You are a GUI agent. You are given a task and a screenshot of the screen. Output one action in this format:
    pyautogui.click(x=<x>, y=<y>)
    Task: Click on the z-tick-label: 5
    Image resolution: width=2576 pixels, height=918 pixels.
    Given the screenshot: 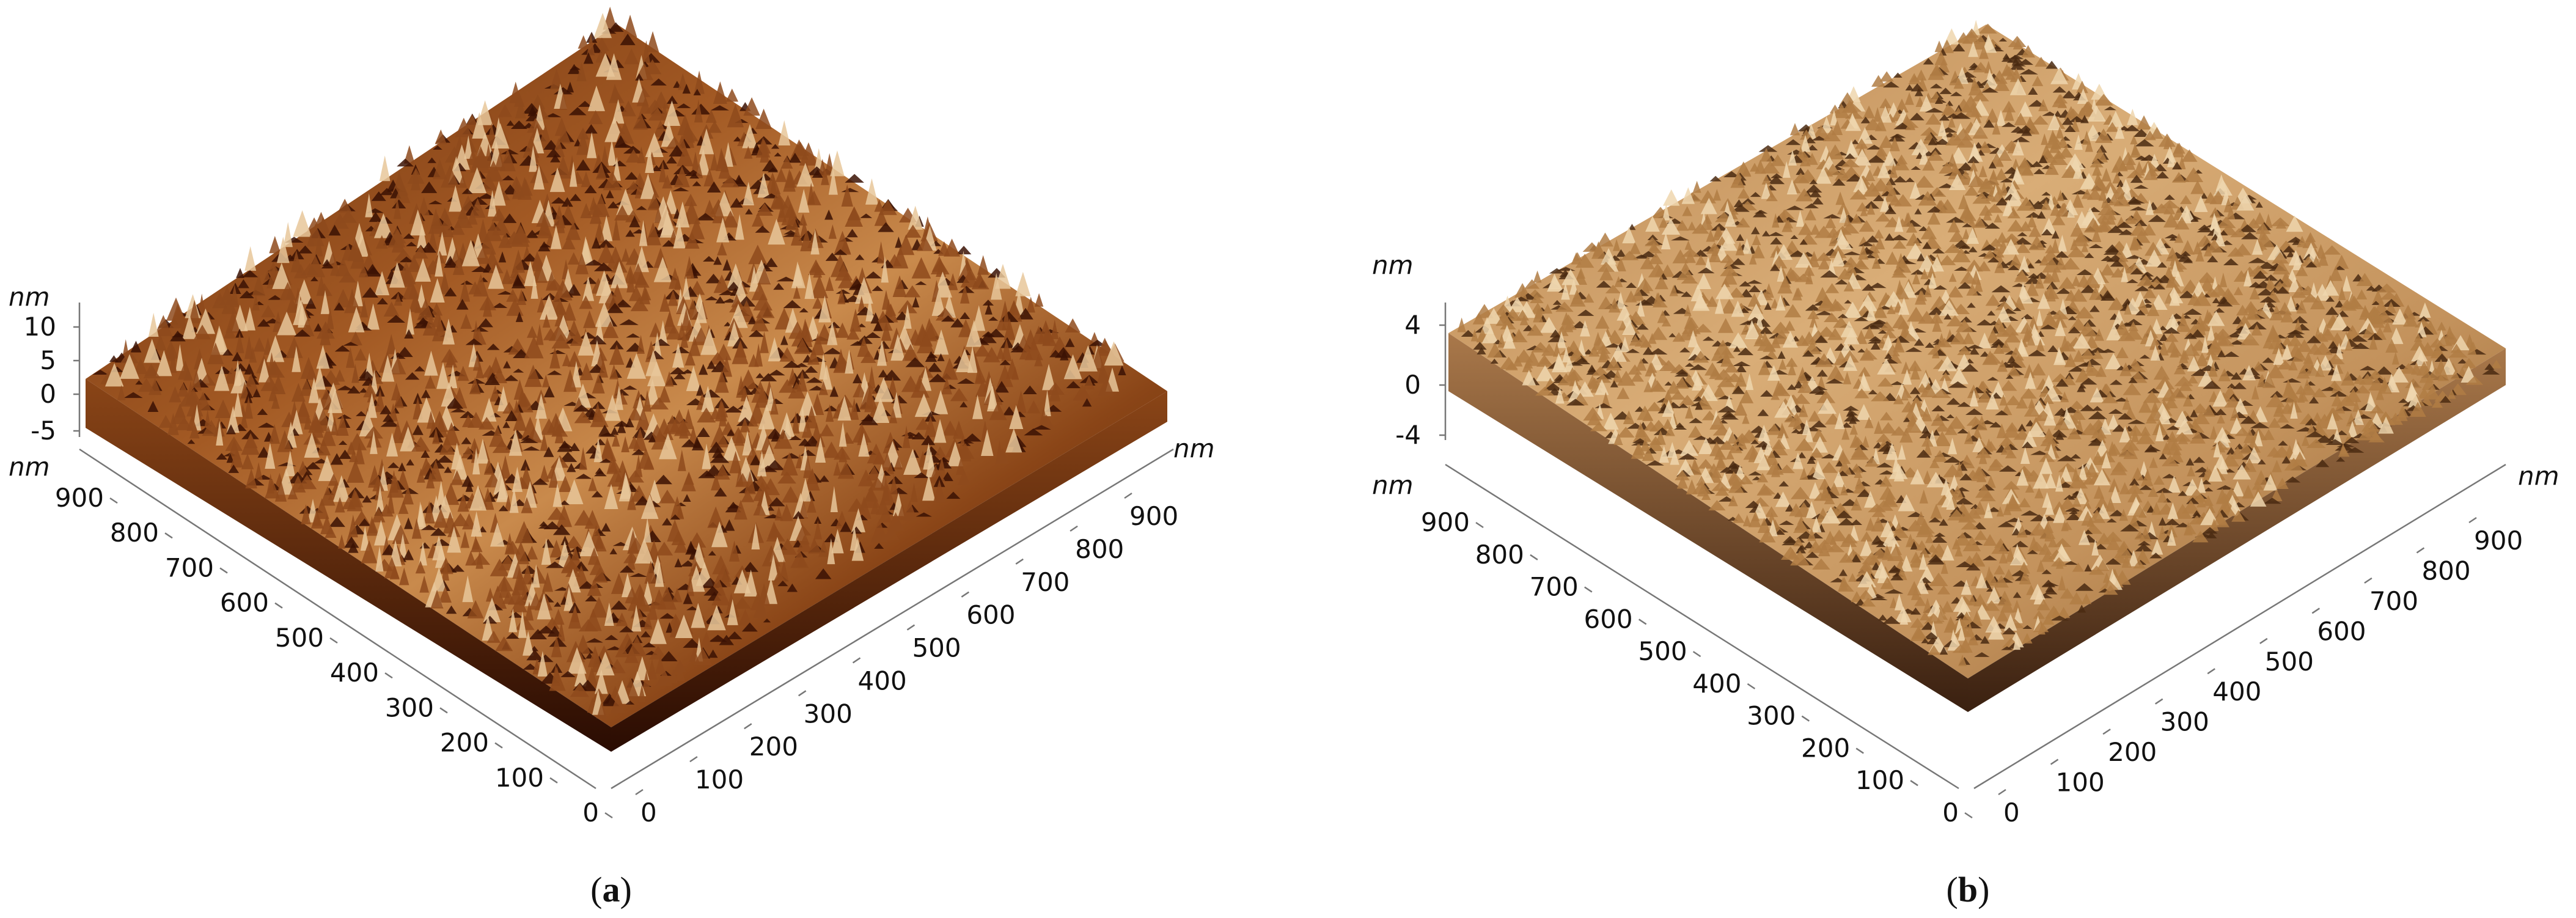 What is the action you would take?
    pyautogui.click(x=48, y=360)
    